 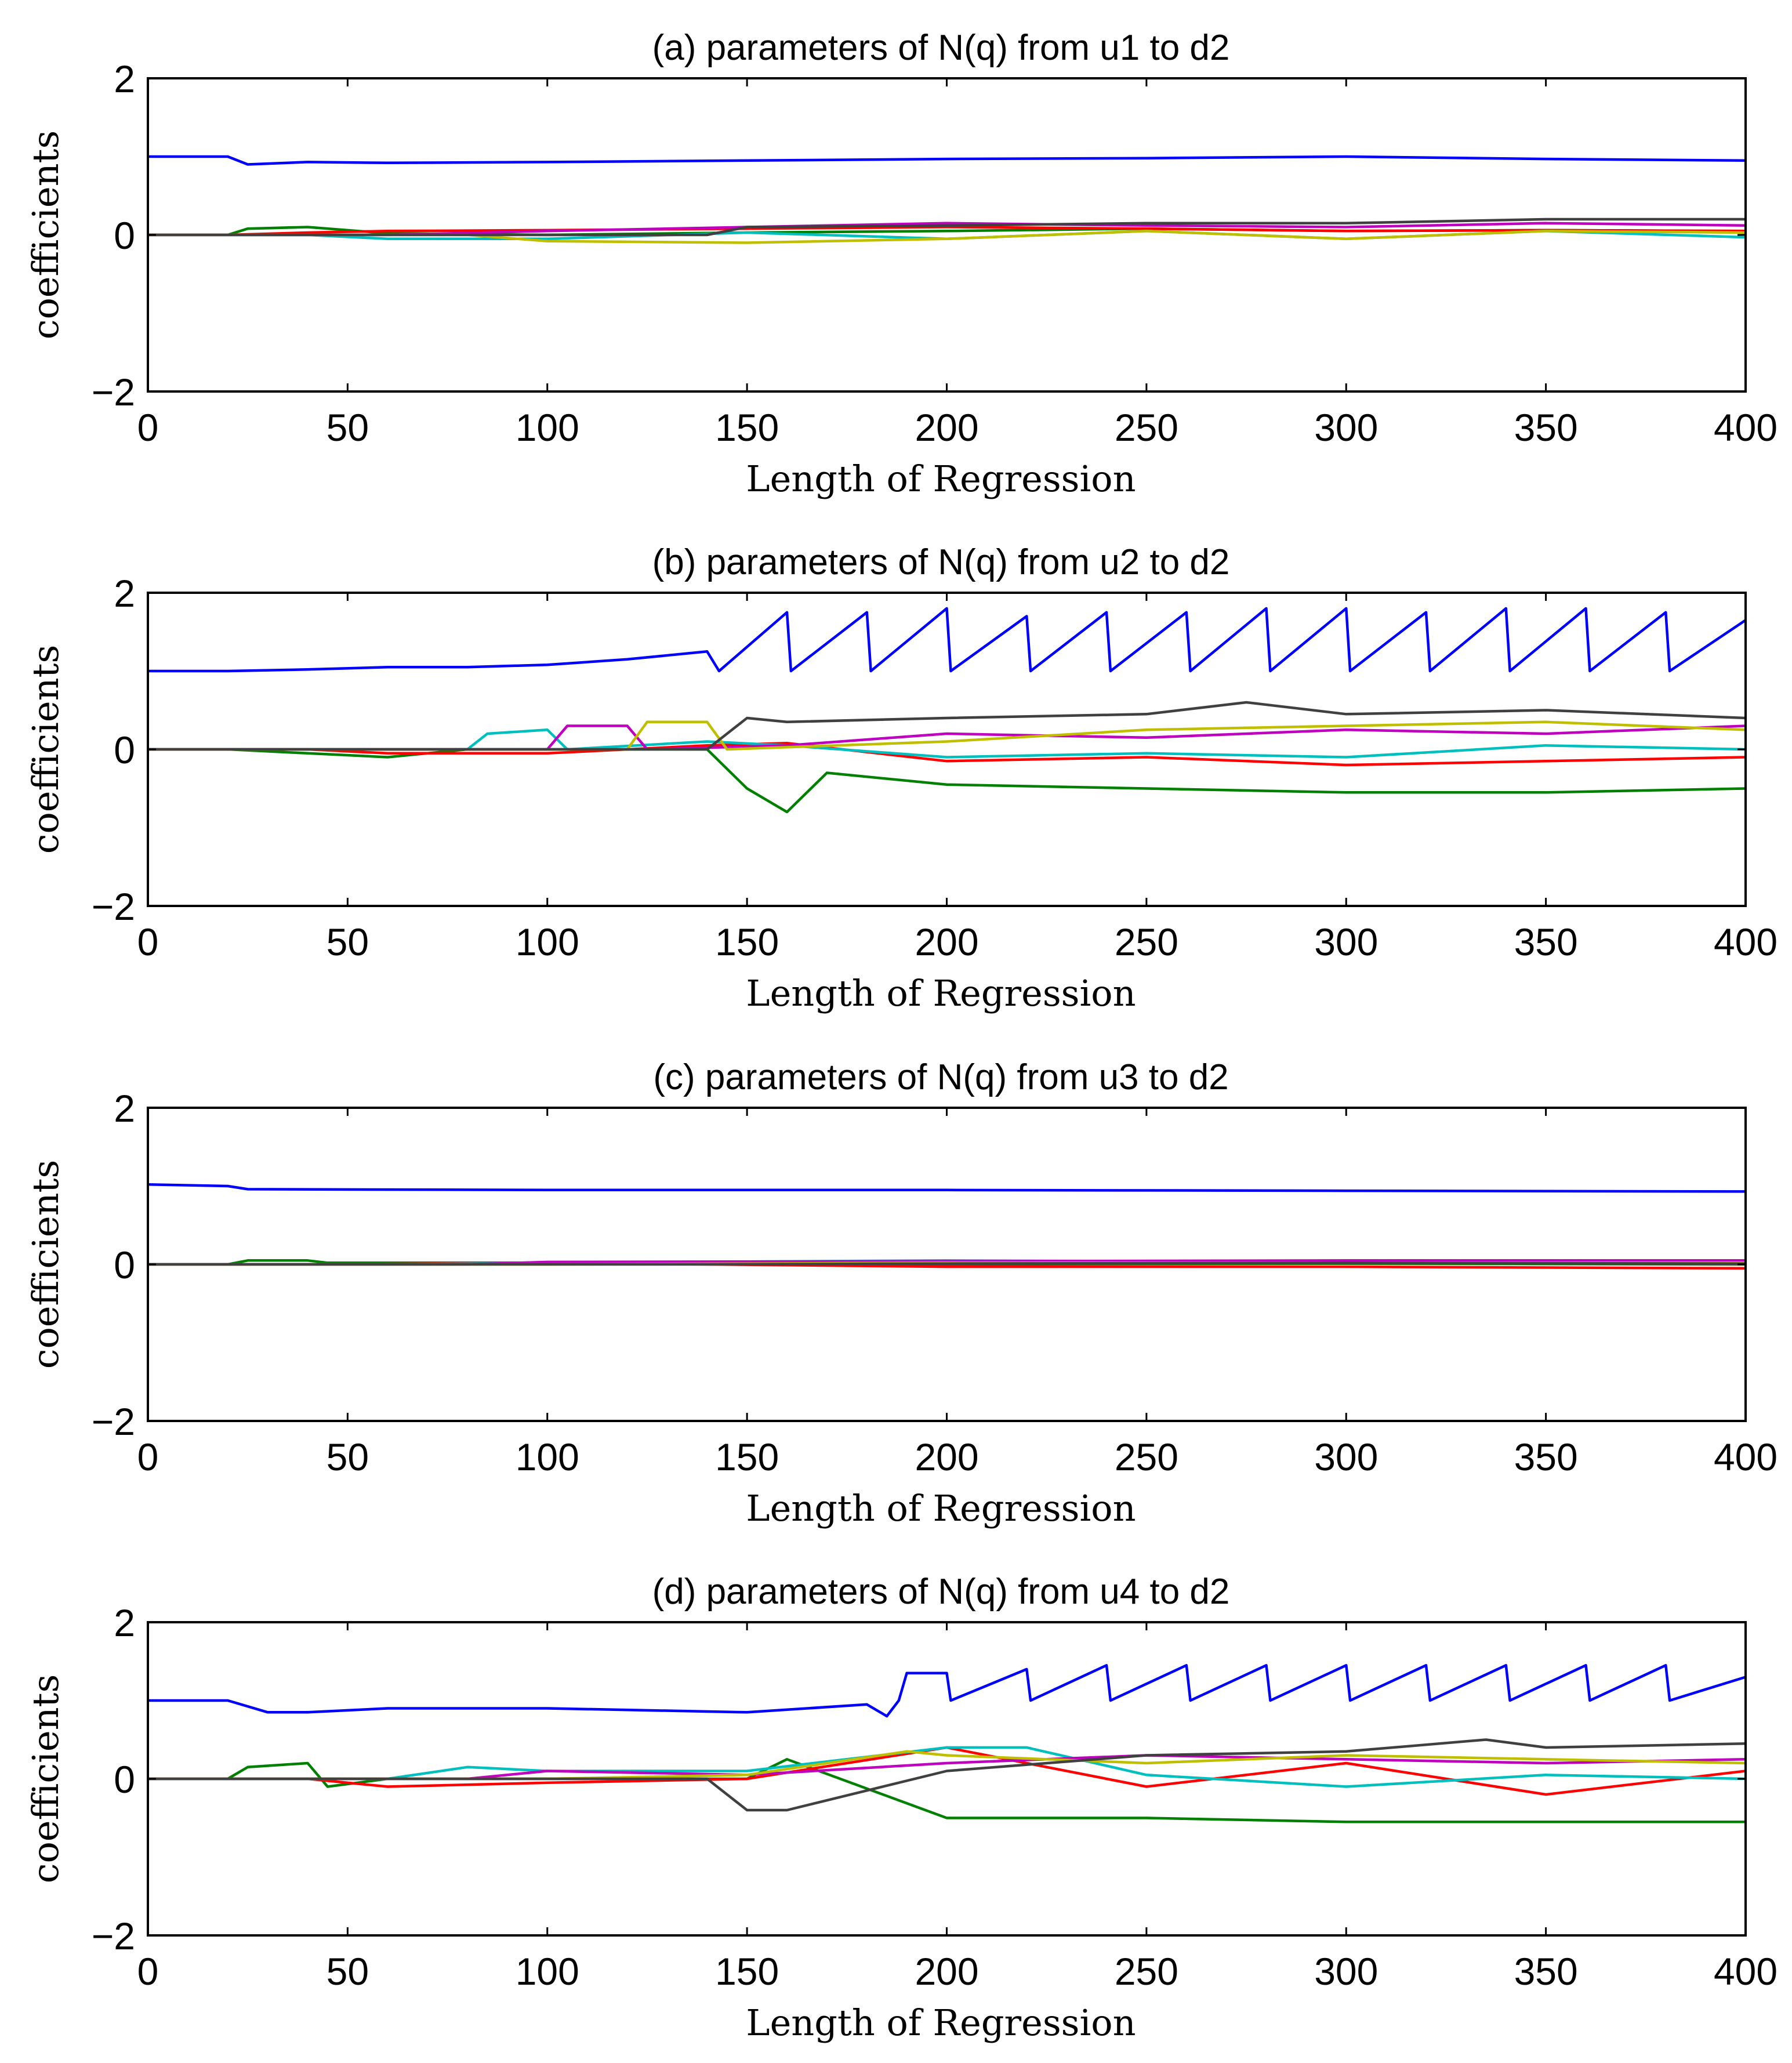 What do you see at coordinates (940, 1077) in the screenshot?
I see `chart-title: (c) parameters of N(q) from u3 to d2` at bounding box center [940, 1077].